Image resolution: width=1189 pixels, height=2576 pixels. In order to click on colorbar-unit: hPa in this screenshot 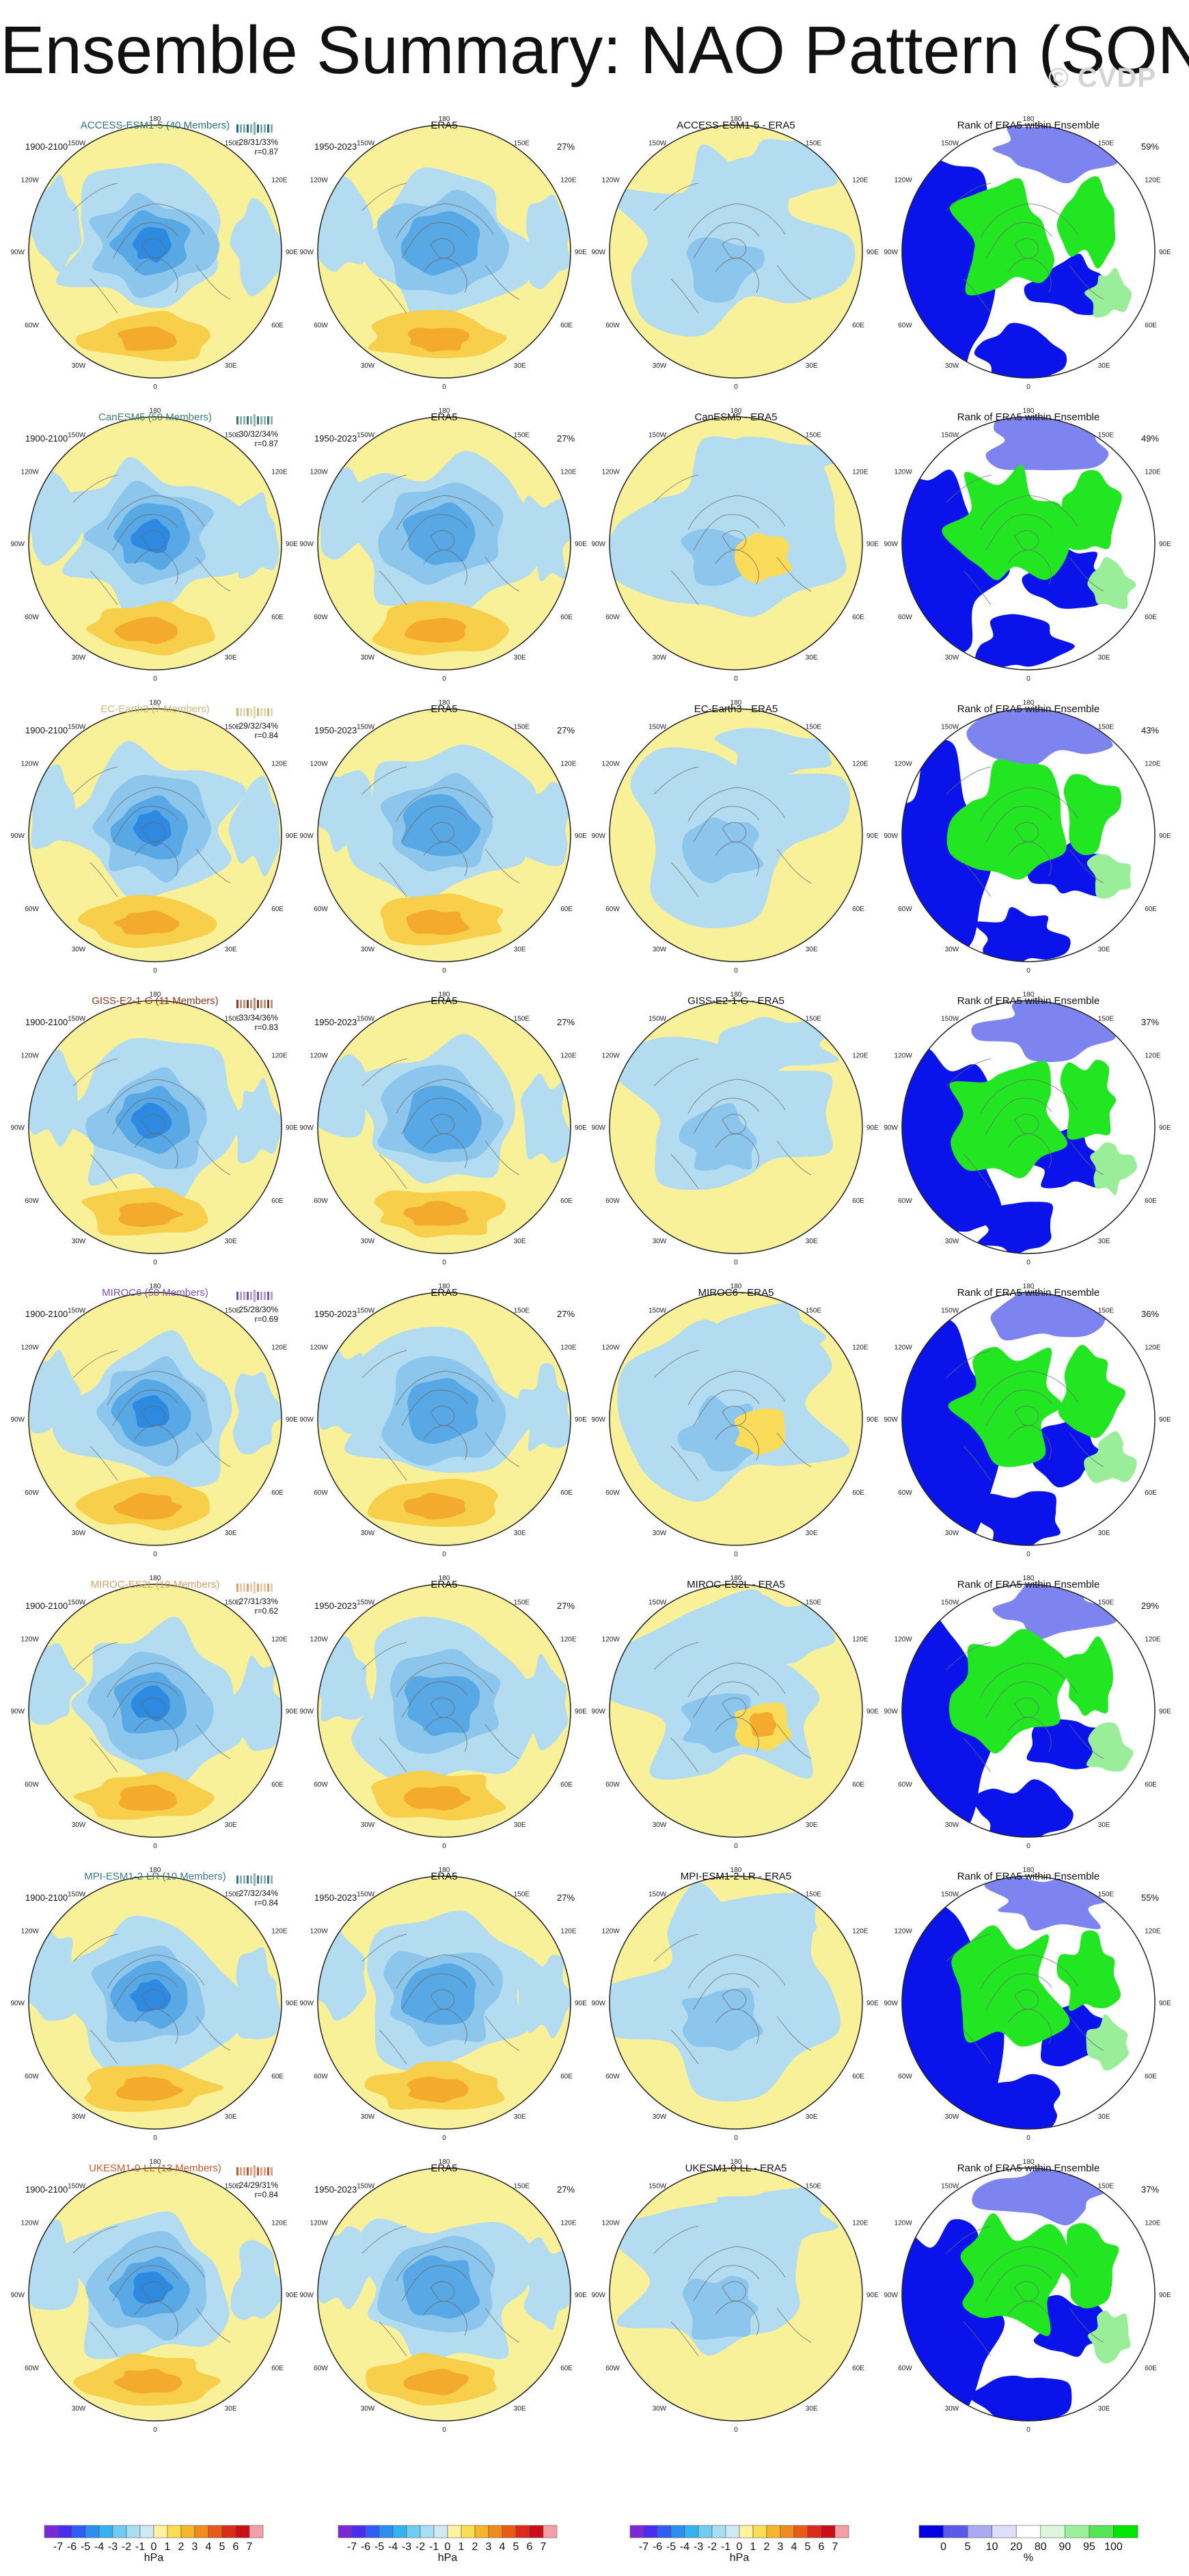, I will do `click(740, 2558)`.